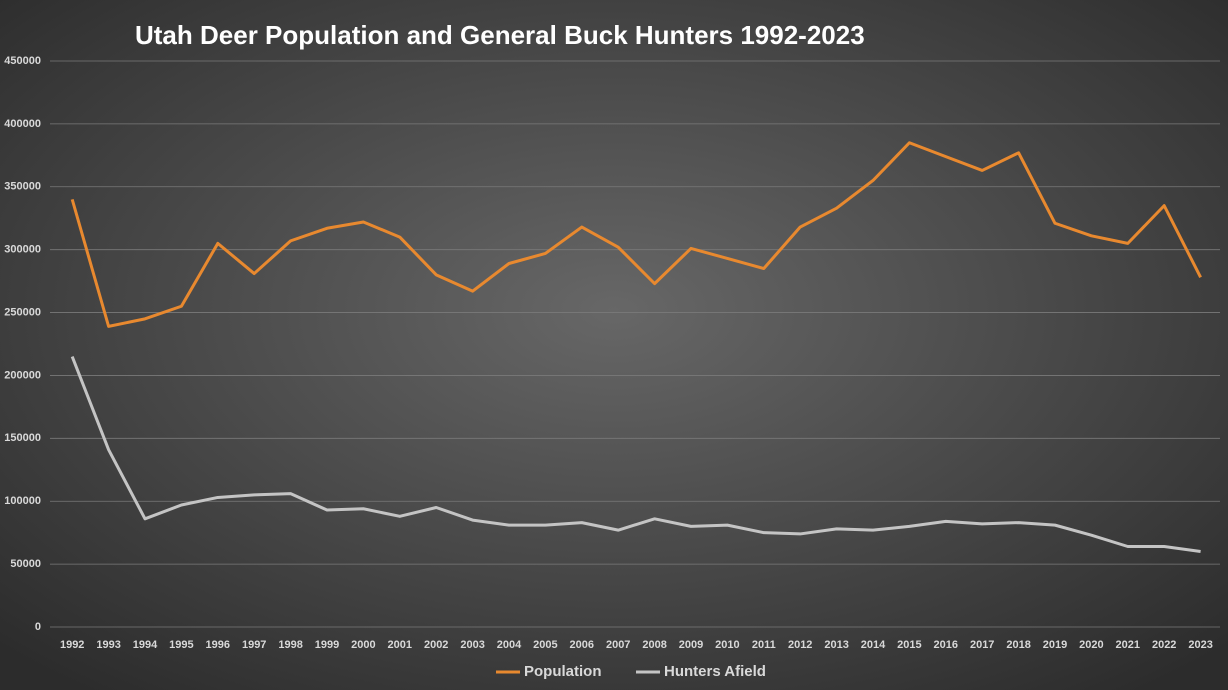 The image size is (1228, 690). I want to click on x-tick-label: 2018, so click(1018, 645).